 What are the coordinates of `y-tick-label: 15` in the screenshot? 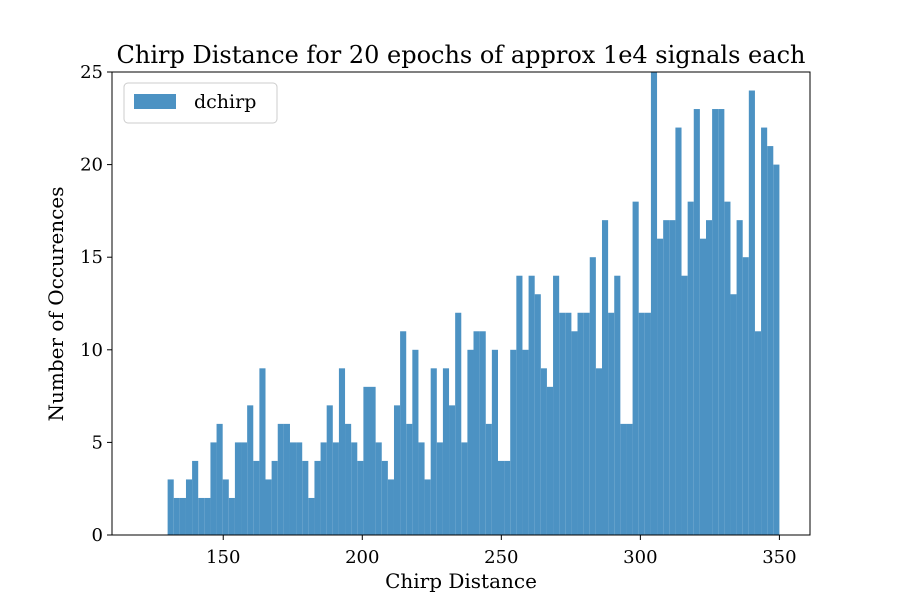 It's located at (91, 257).